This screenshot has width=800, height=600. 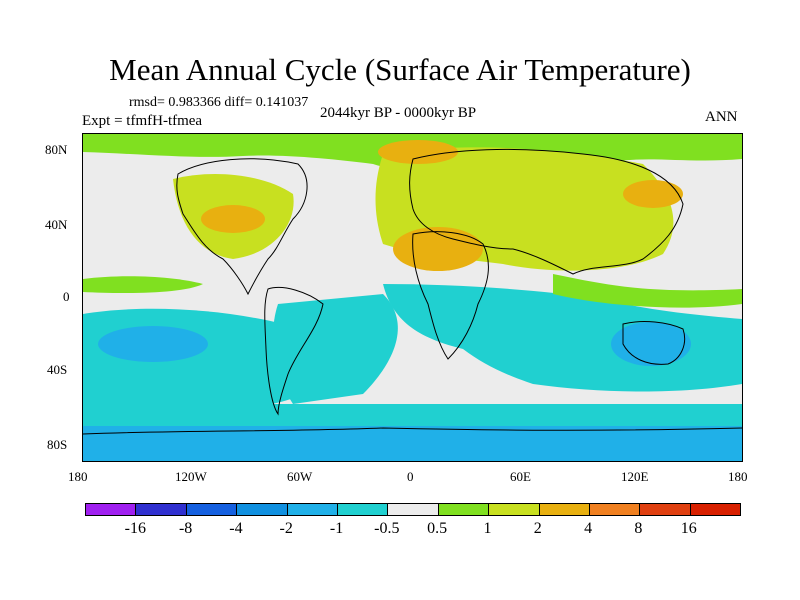 What do you see at coordinates (219, 102) in the screenshot?
I see `stats-text: rmsd= 0.983366 diff= 0.141037` at bounding box center [219, 102].